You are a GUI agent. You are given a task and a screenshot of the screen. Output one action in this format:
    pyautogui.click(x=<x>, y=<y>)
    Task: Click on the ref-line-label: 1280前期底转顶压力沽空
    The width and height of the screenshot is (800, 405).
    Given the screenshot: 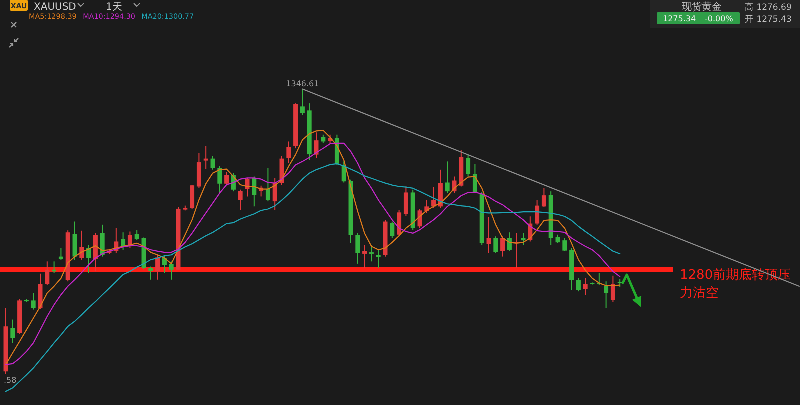 What is the action you would take?
    pyautogui.click(x=736, y=284)
    